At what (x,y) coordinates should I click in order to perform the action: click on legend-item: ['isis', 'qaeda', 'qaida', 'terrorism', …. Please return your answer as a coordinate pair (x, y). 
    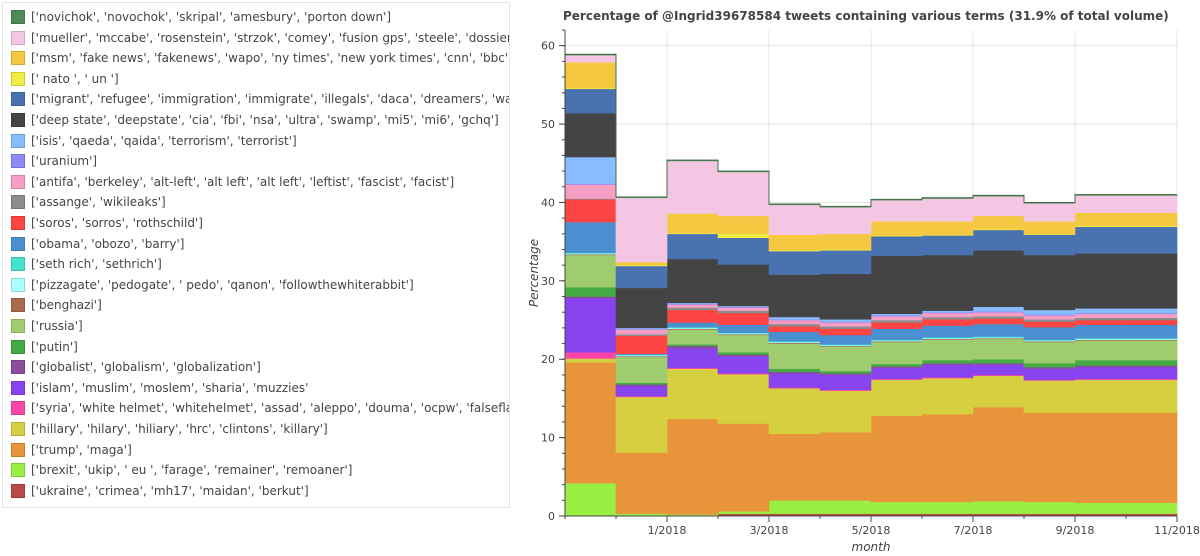
    Looking at the image, I should click on (154, 141).